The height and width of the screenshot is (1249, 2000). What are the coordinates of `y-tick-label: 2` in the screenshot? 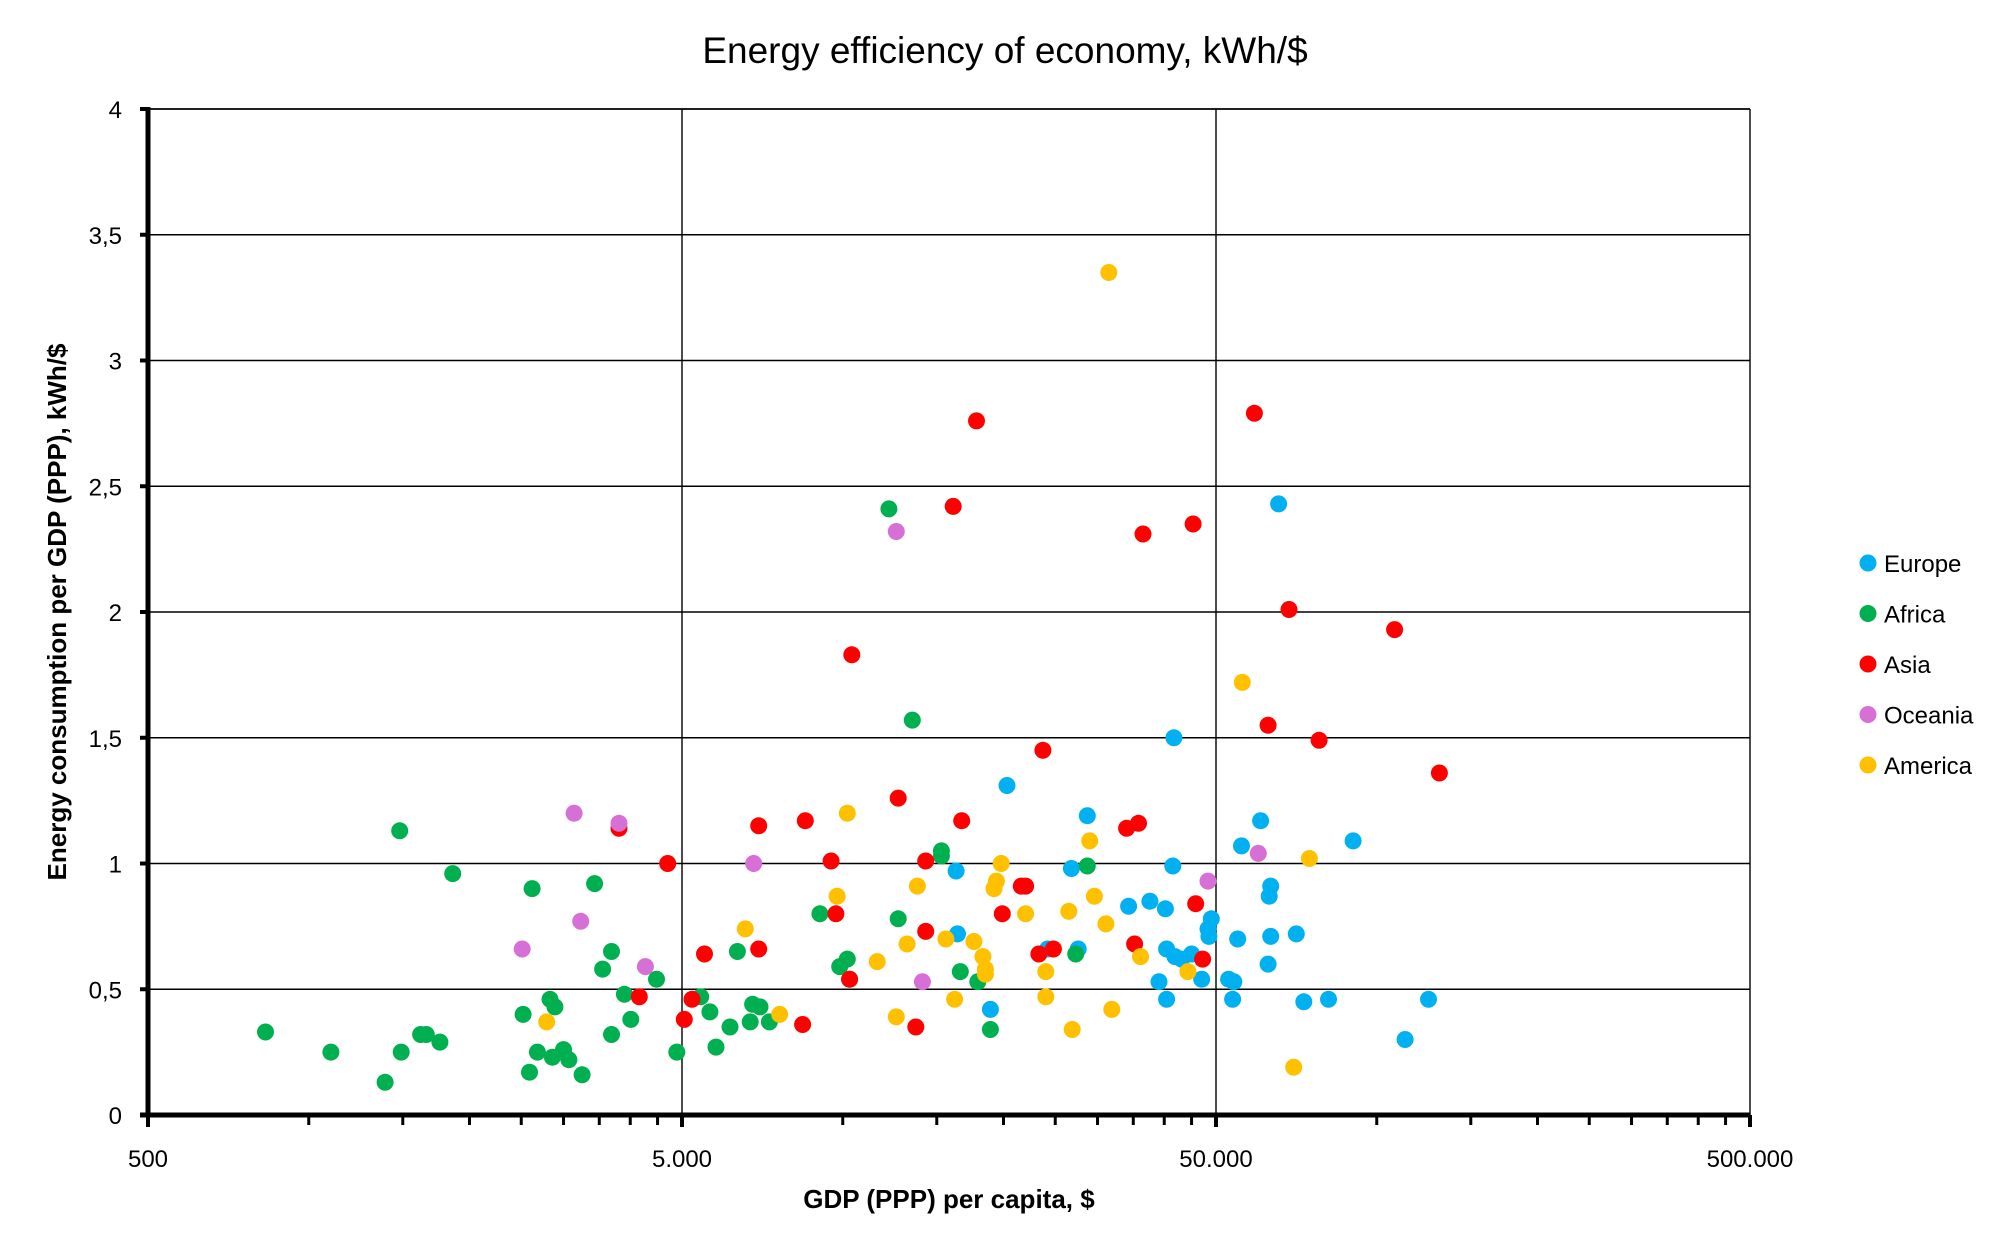 It's located at (115, 613).